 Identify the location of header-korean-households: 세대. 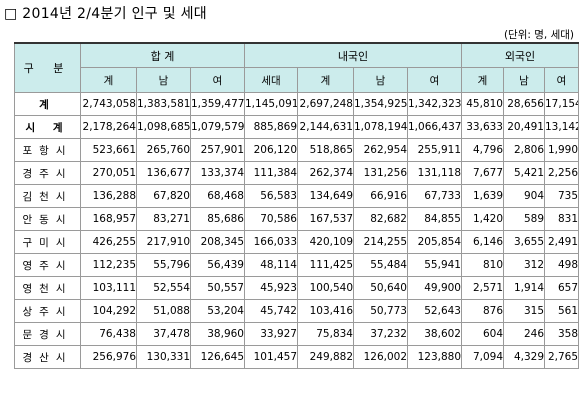
(271, 80).